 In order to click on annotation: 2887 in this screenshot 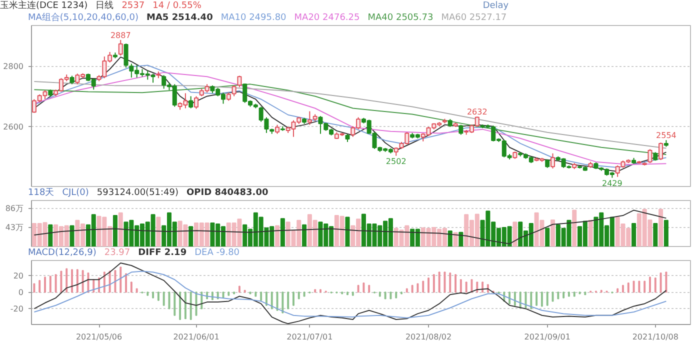, I will do `click(120, 35)`.